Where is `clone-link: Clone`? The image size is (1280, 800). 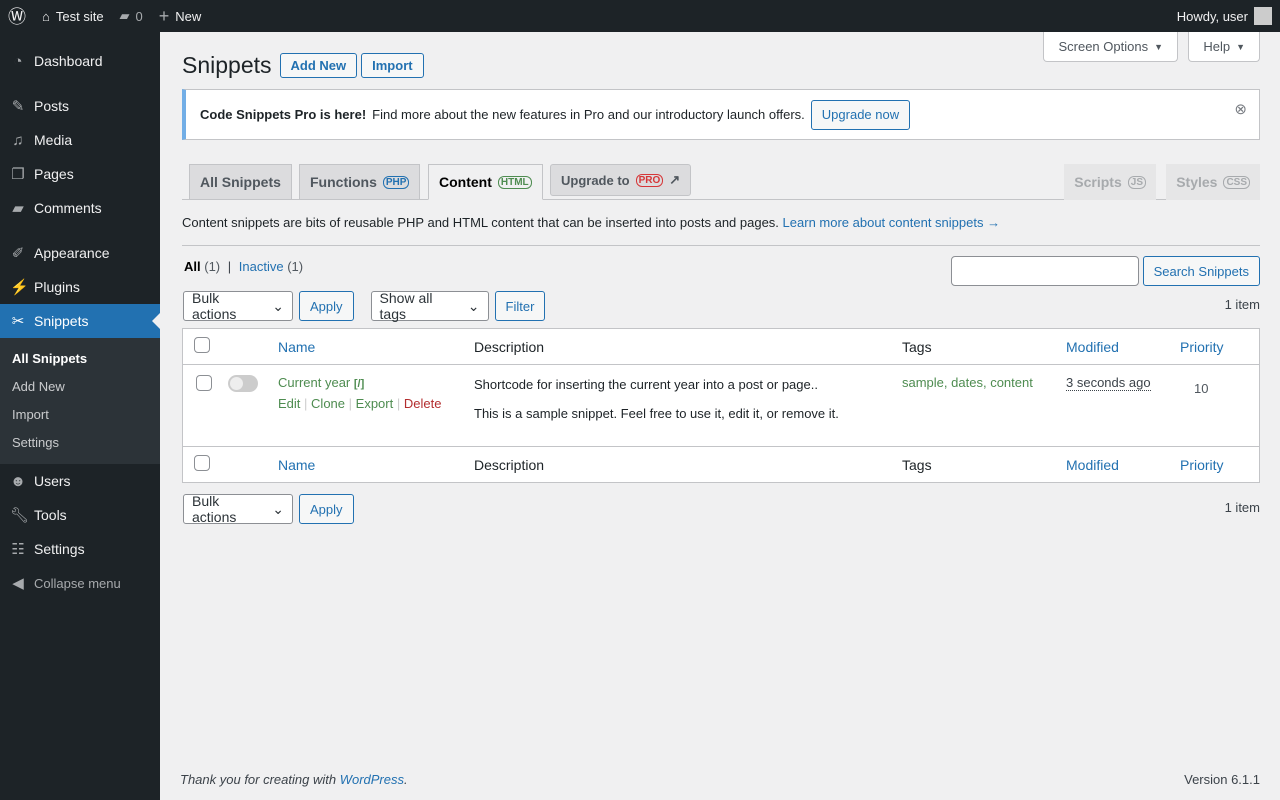 clone-link: Clone is located at coordinates (328, 403).